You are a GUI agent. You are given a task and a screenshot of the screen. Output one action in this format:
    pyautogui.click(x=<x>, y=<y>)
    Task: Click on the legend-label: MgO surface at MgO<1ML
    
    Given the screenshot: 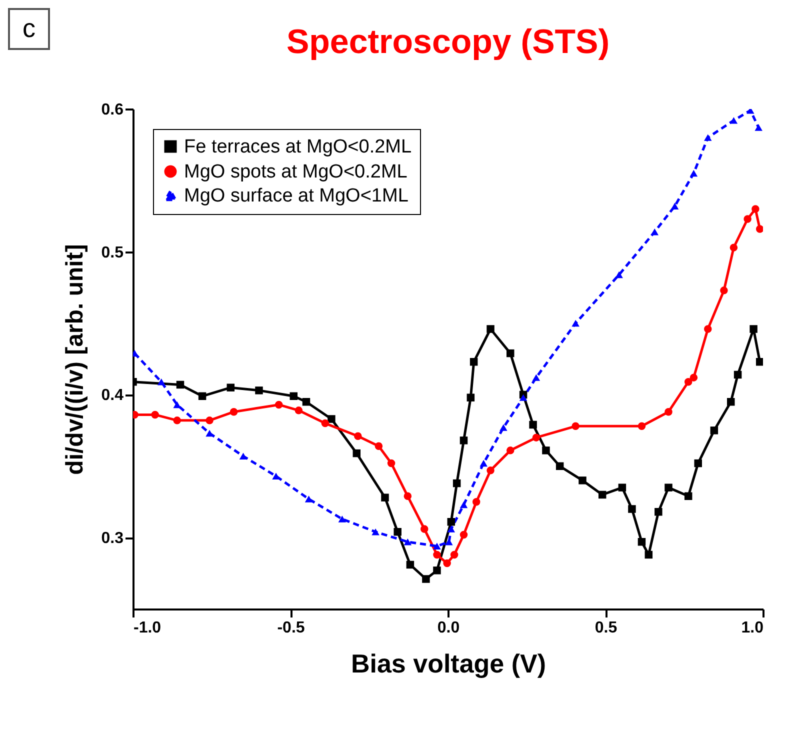 What is the action you would take?
    pyautogui.click(x=296, y=196)
    